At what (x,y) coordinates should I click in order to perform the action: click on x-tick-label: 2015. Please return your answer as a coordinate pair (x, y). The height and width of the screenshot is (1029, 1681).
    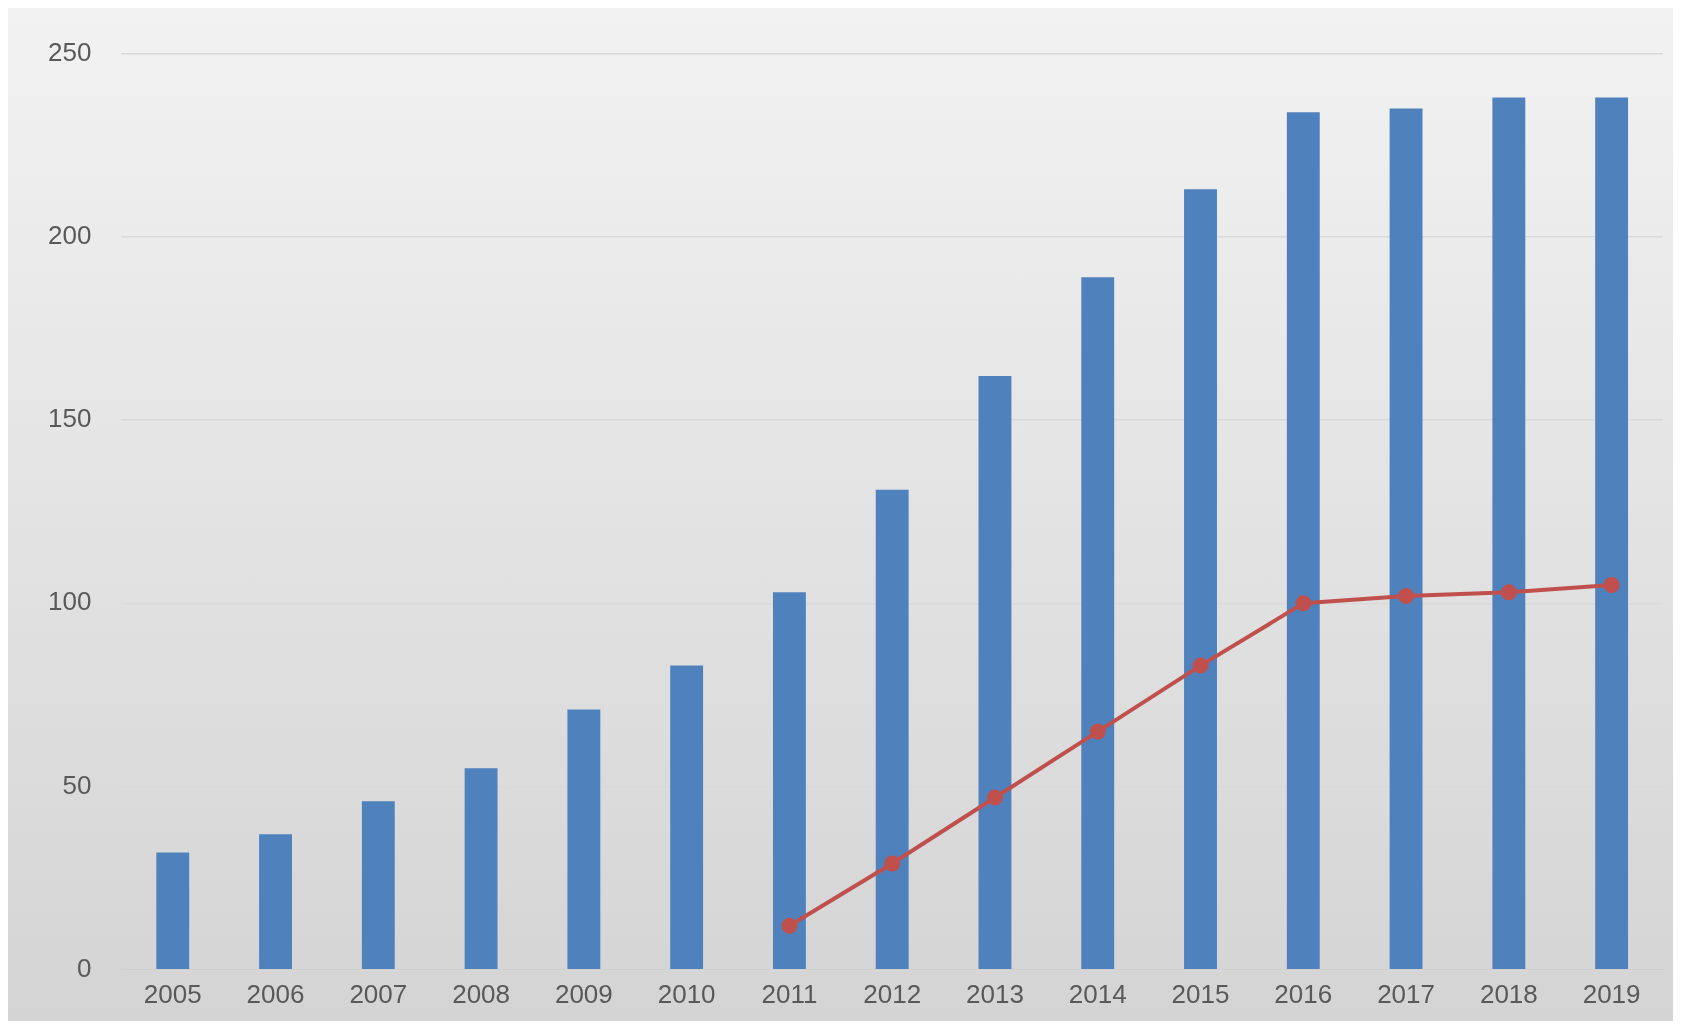
    Looking at the image, I should click on (1200, 993).